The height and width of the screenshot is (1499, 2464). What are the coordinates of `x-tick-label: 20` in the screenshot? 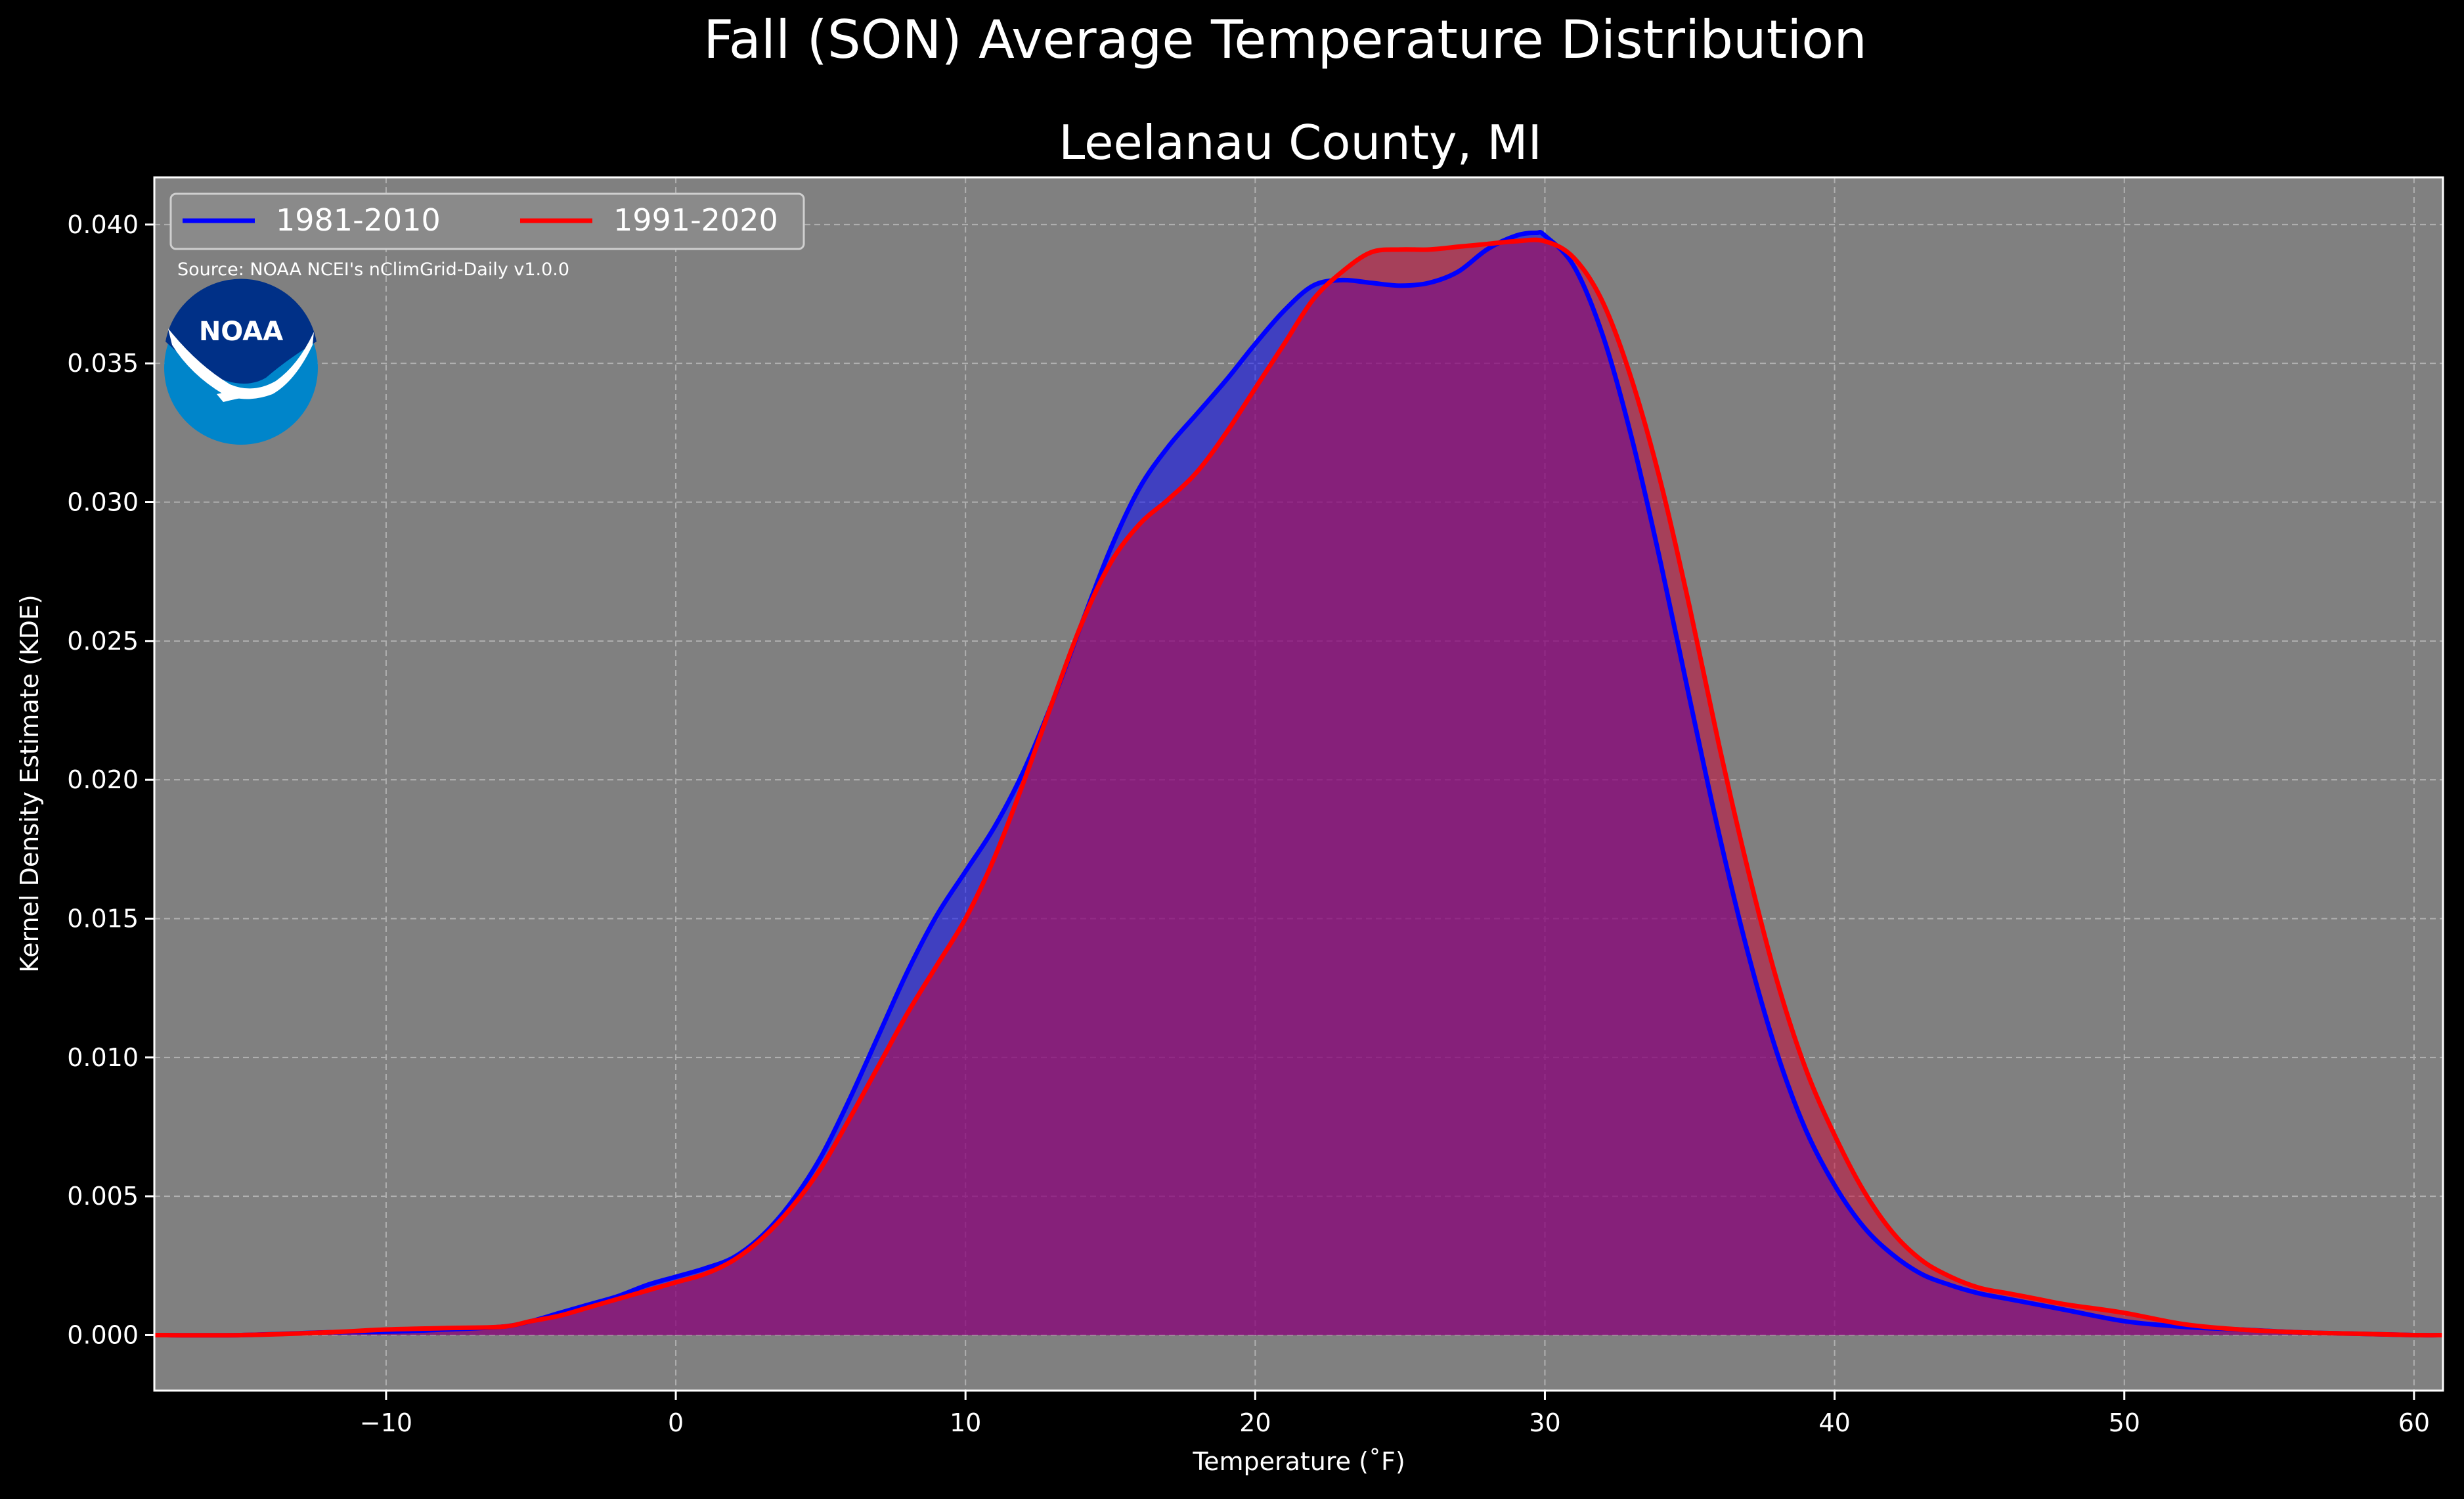 It's located at (1255, 1422).